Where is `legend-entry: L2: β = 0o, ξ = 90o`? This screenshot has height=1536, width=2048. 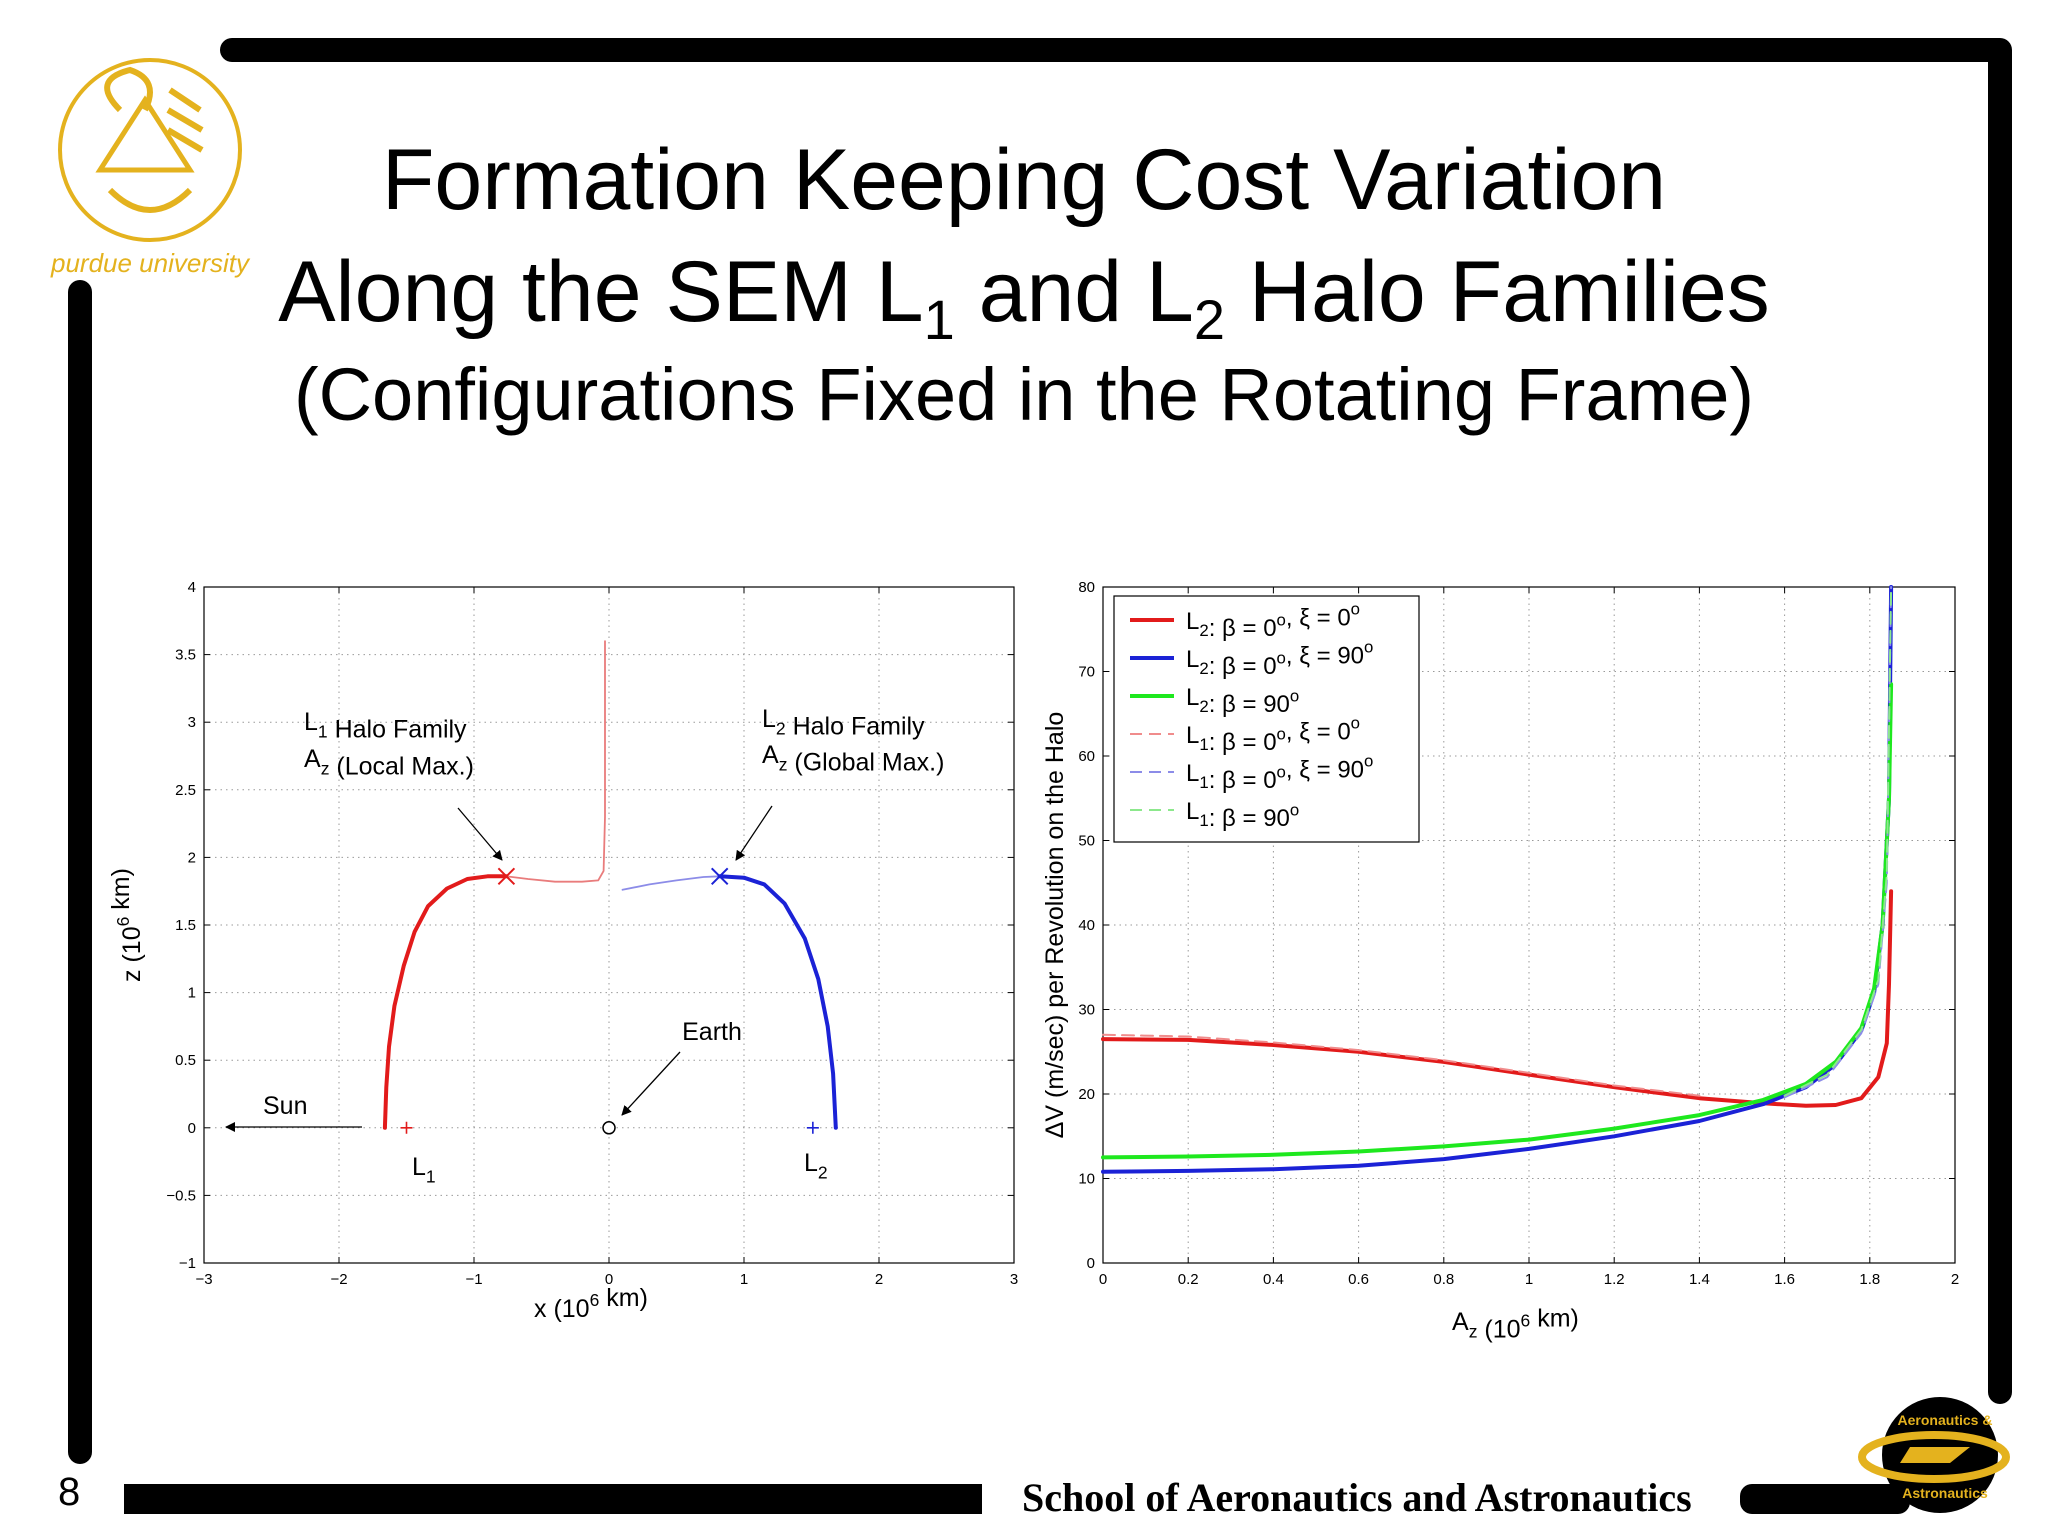 legend-entry: L2: β = 0o, ξ = 90o is located at coordinates (1279, 659).